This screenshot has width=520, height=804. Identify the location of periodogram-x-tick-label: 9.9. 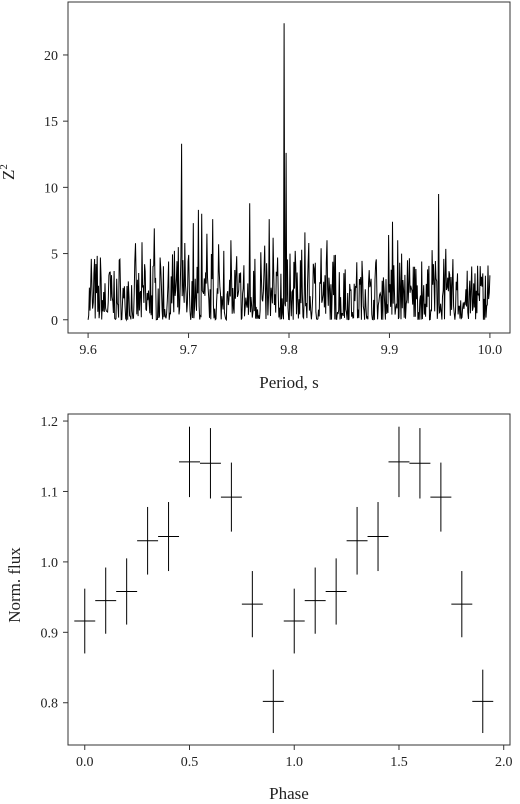
(390, 350).